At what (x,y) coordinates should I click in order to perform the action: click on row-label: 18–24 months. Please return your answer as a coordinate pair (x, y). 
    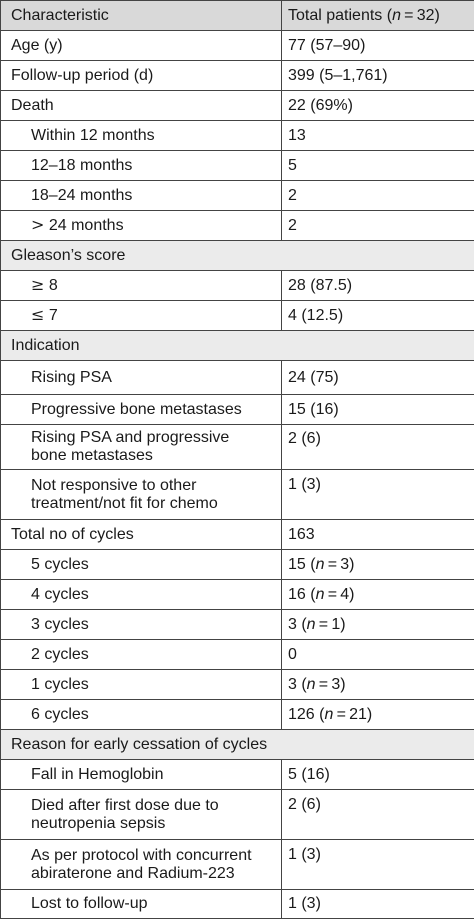
    Looking at the image, I should click on (141, 196).